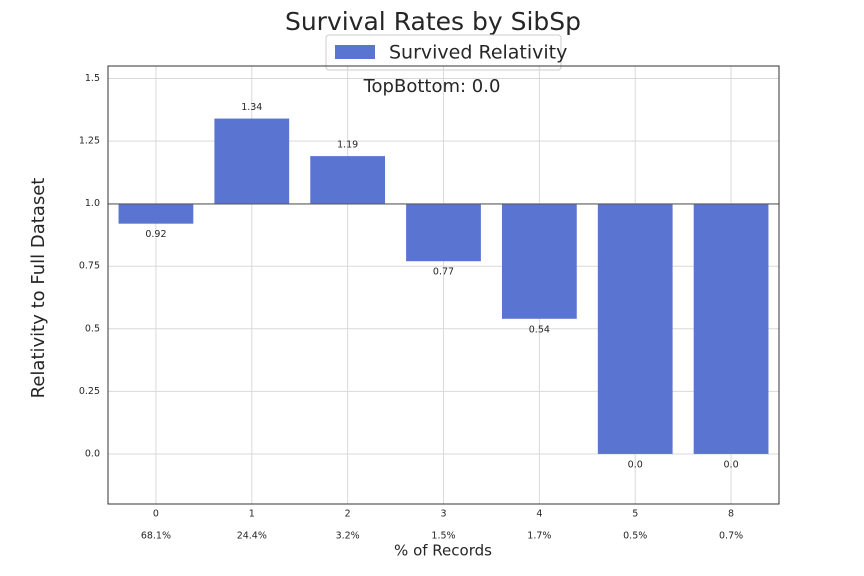 The width and height of the screenshot is (864, 576). Describe the element at coordinates (347, 145) in the screenshot. I see `bar-value-label: 1.19` at that location.